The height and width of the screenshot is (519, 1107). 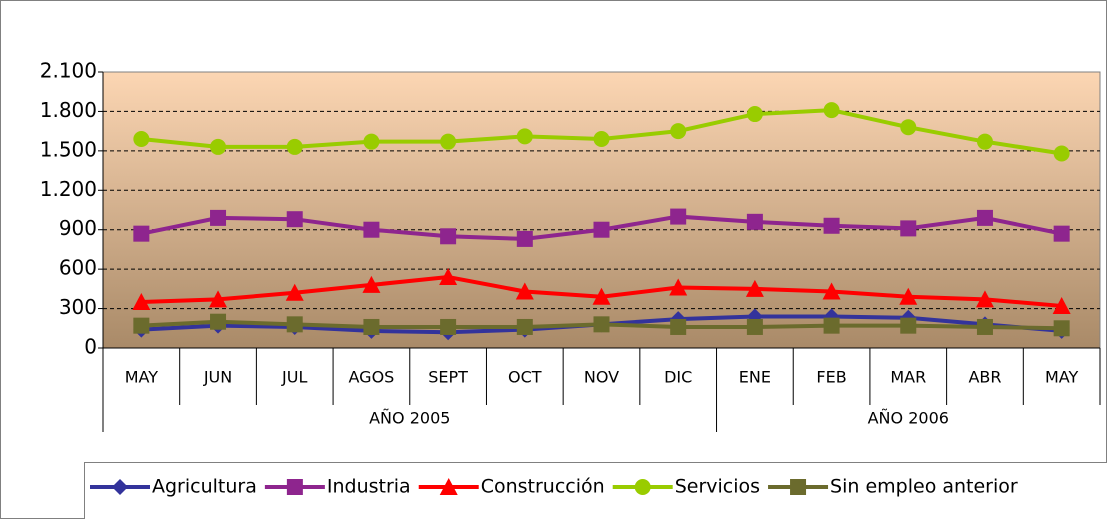 I want to click on y-tick-label: 2.100, so click(x=68, y=71).